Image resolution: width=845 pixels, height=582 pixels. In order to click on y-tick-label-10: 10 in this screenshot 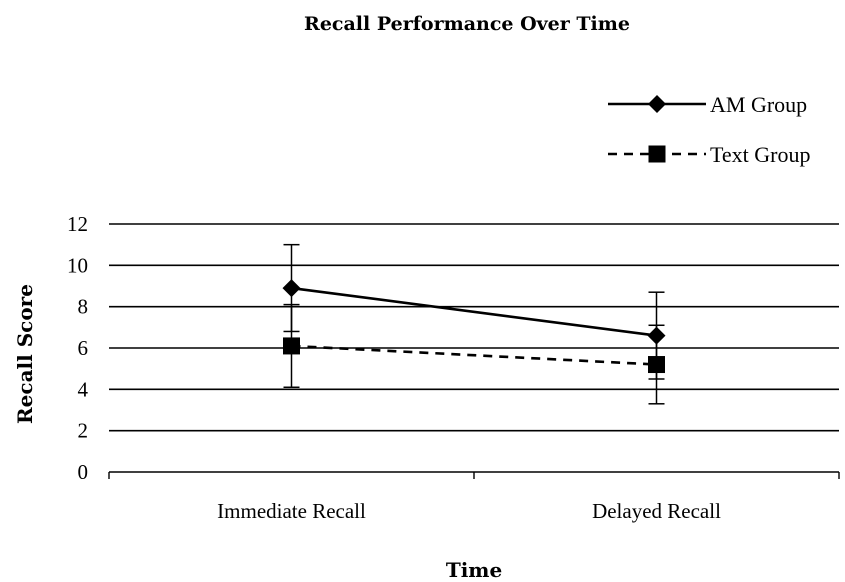, I will do `click(77, 265)`.